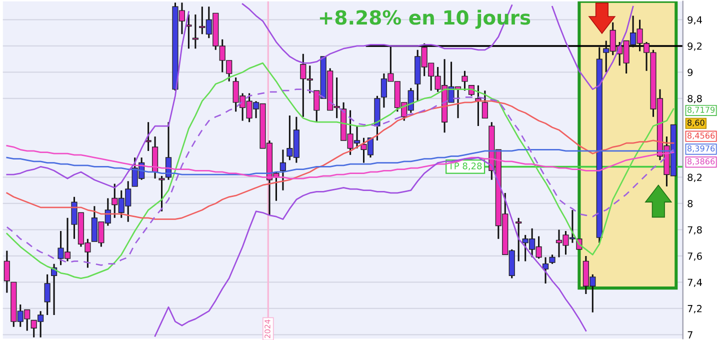  I want to click on y-tick-label: 8,2, so click(695, 178).